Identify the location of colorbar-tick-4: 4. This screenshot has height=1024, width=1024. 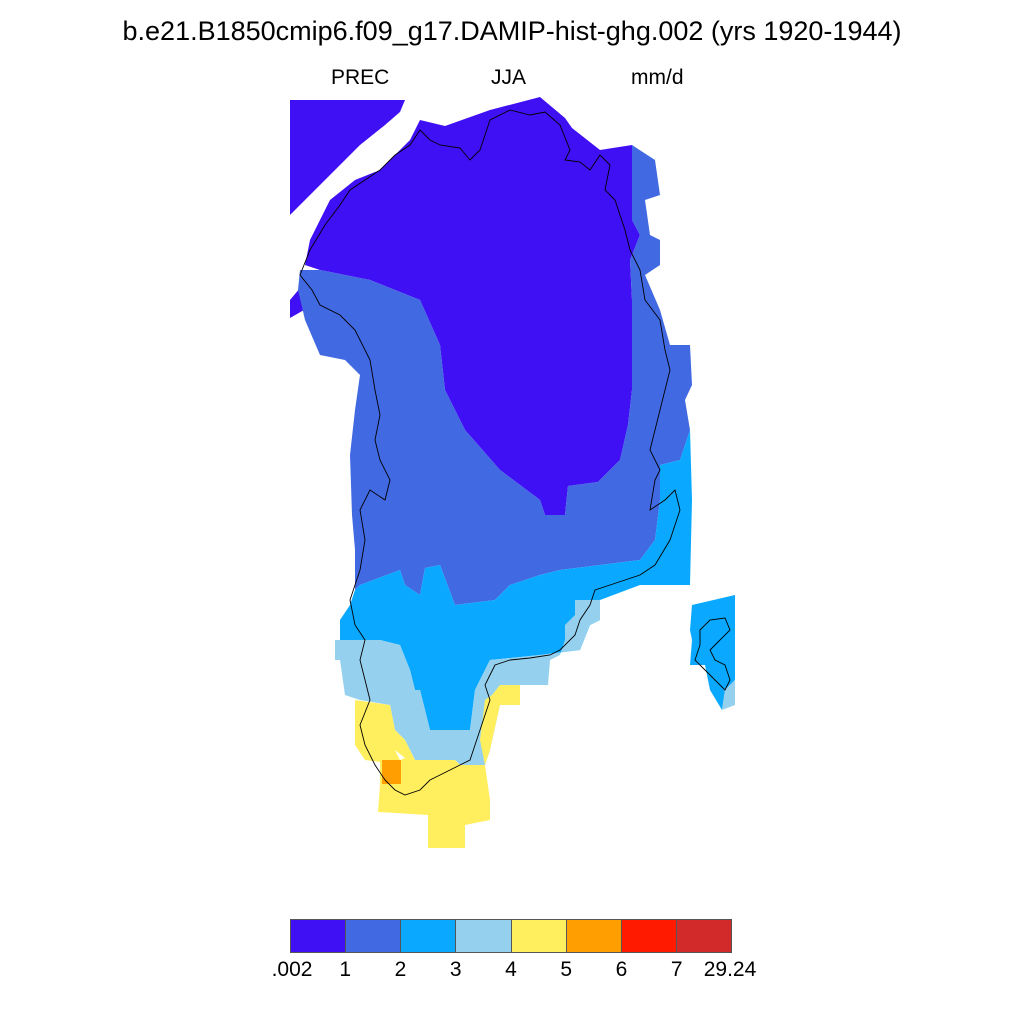
(511, 969).